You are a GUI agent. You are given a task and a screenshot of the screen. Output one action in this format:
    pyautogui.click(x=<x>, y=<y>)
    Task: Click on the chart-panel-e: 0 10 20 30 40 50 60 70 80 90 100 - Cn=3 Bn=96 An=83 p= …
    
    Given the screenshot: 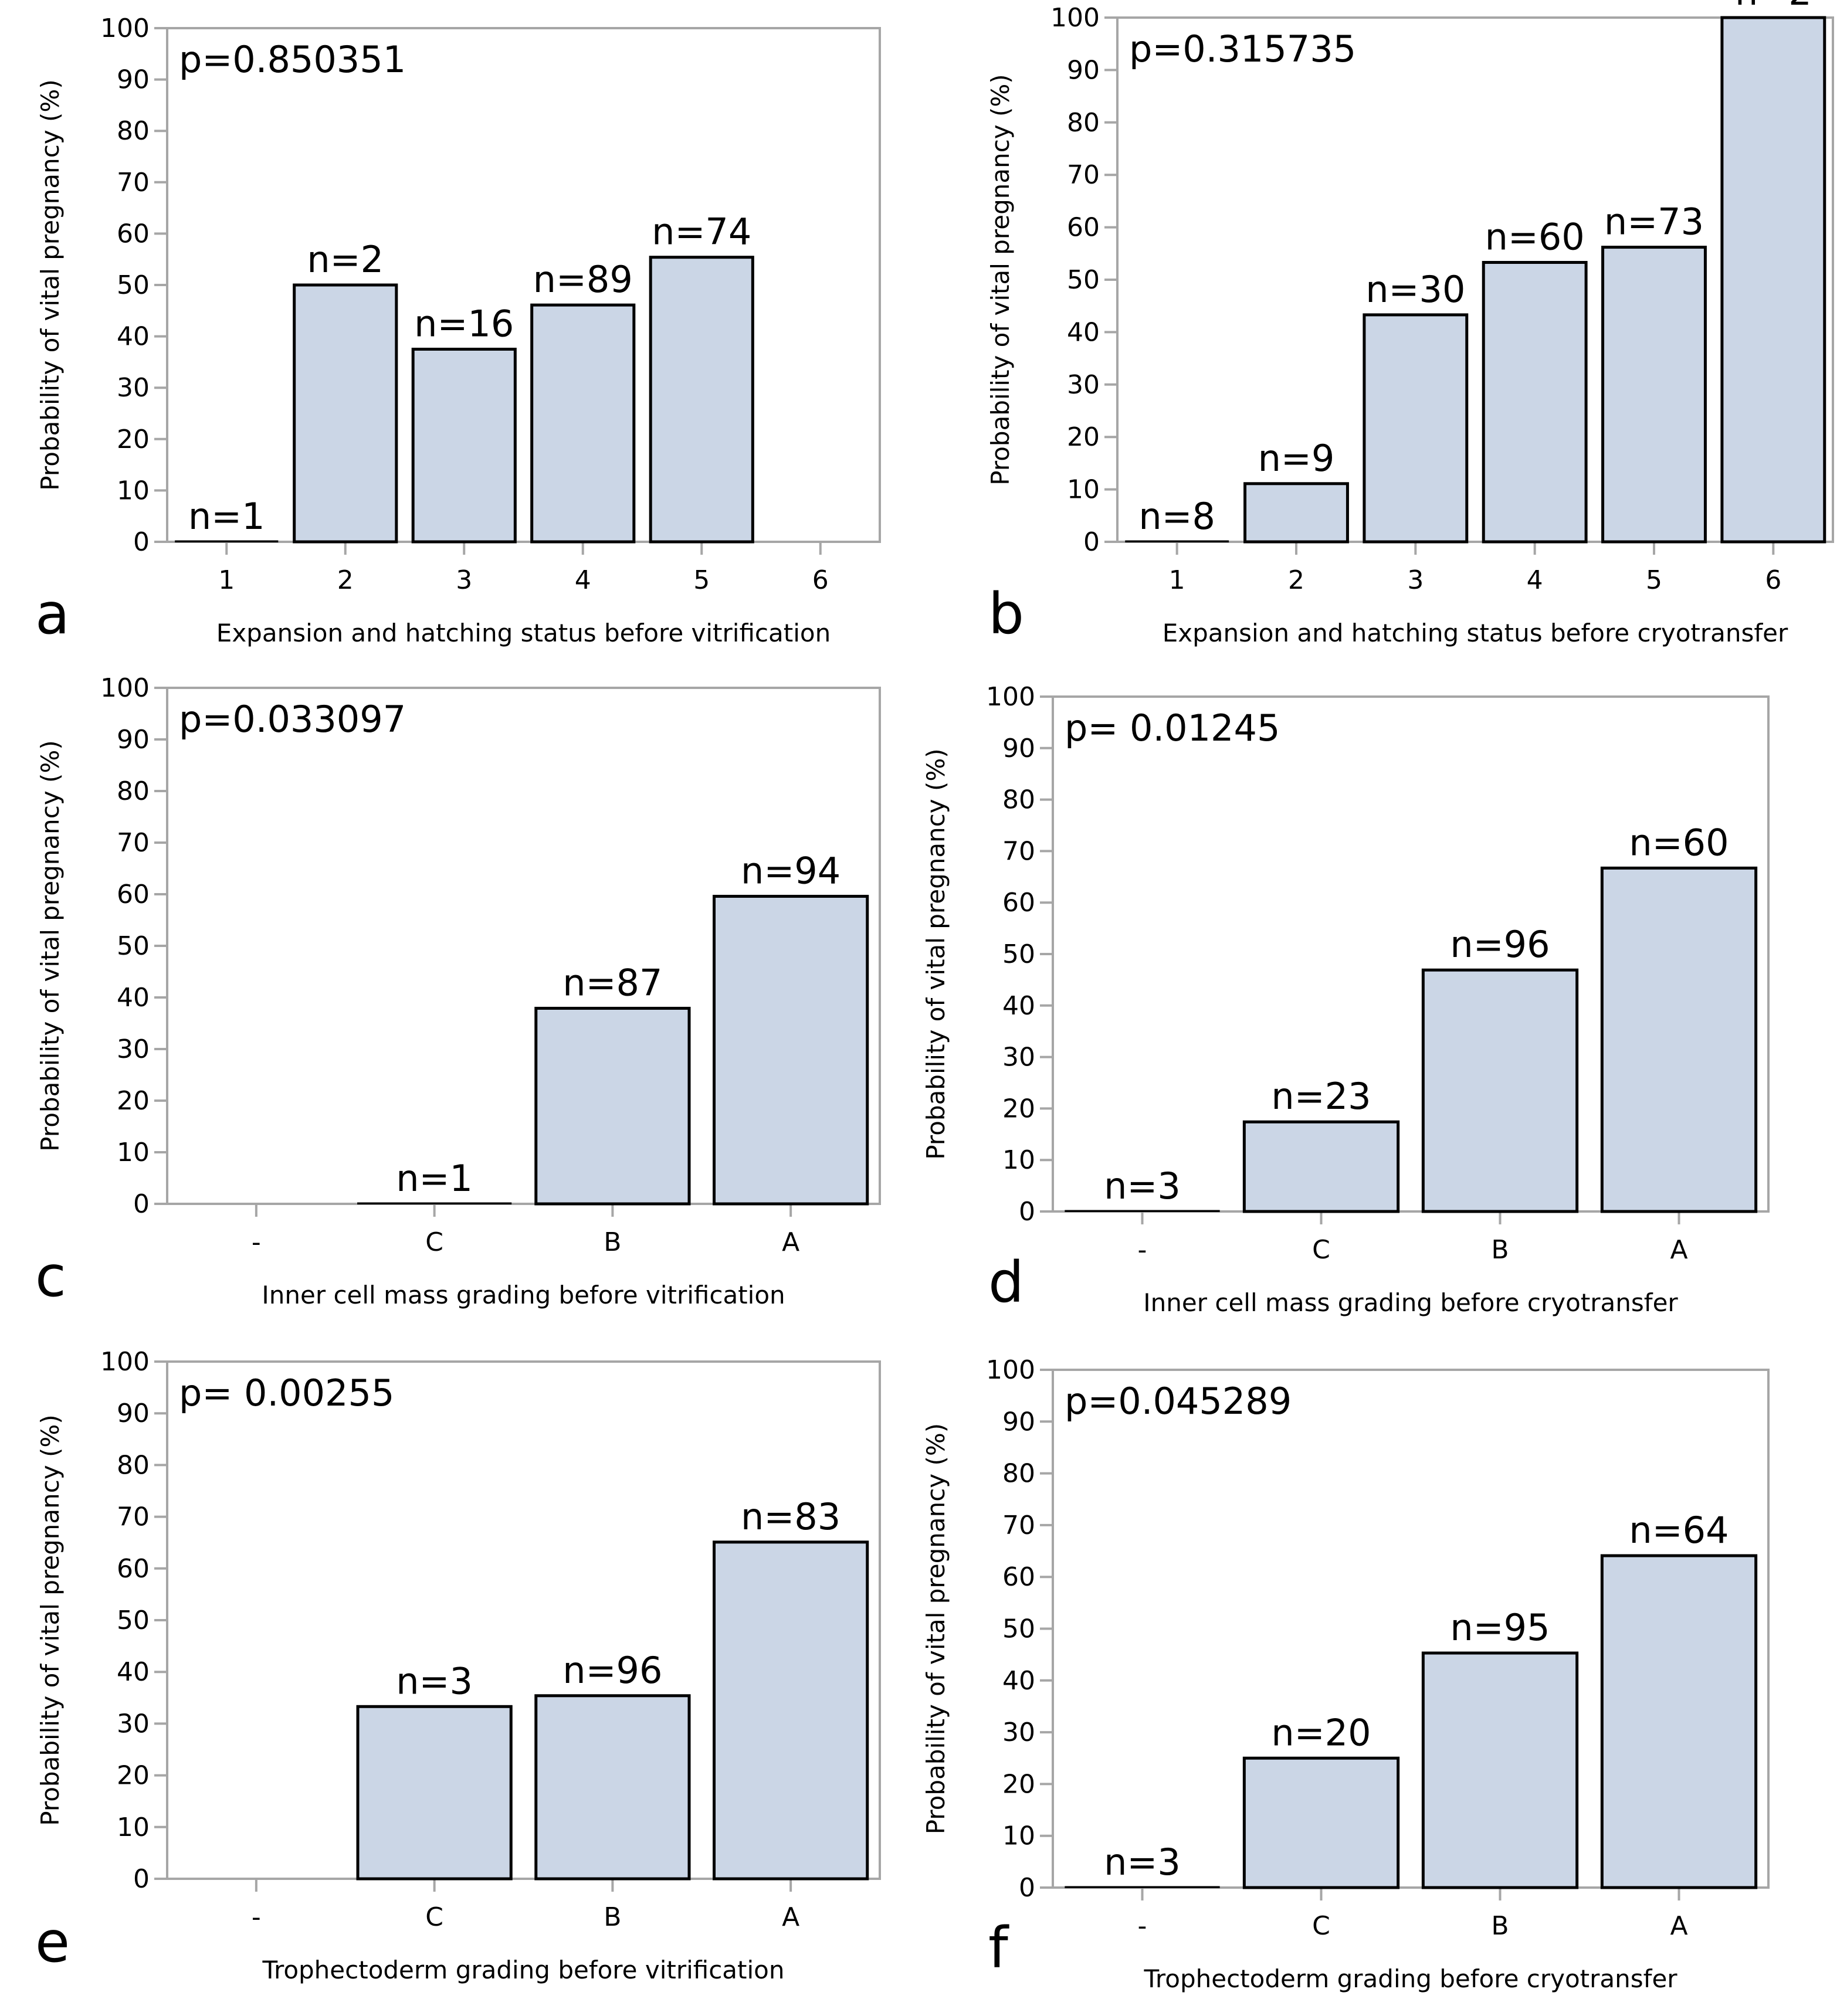 What is the action you would take?
    pyautogui.click(x=458, y=1665)
    